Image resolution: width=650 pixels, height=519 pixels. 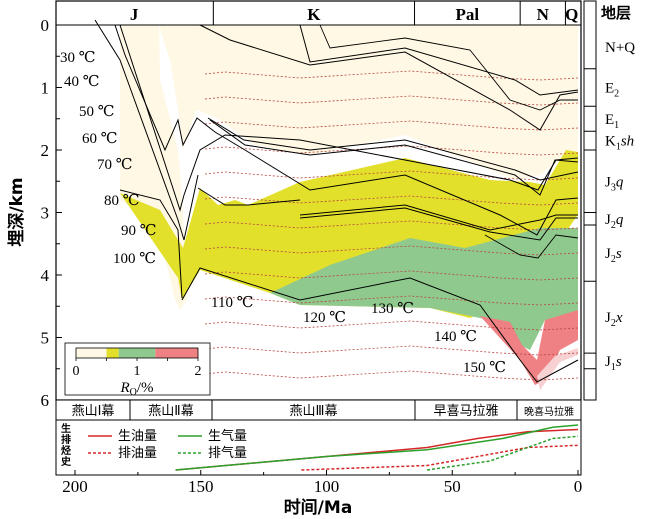 I want to click on strata-unit-label: E2, so click(x=612, y=90).